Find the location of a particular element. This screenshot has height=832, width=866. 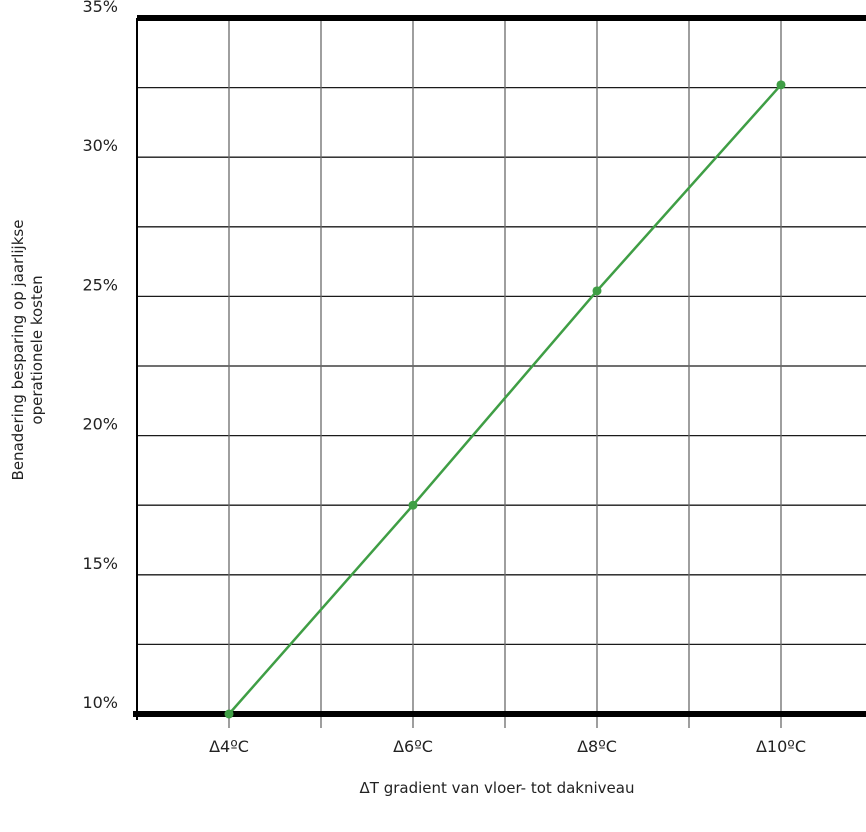

x-tick-label: Δ10ºC is located at coordinates (781, 746).